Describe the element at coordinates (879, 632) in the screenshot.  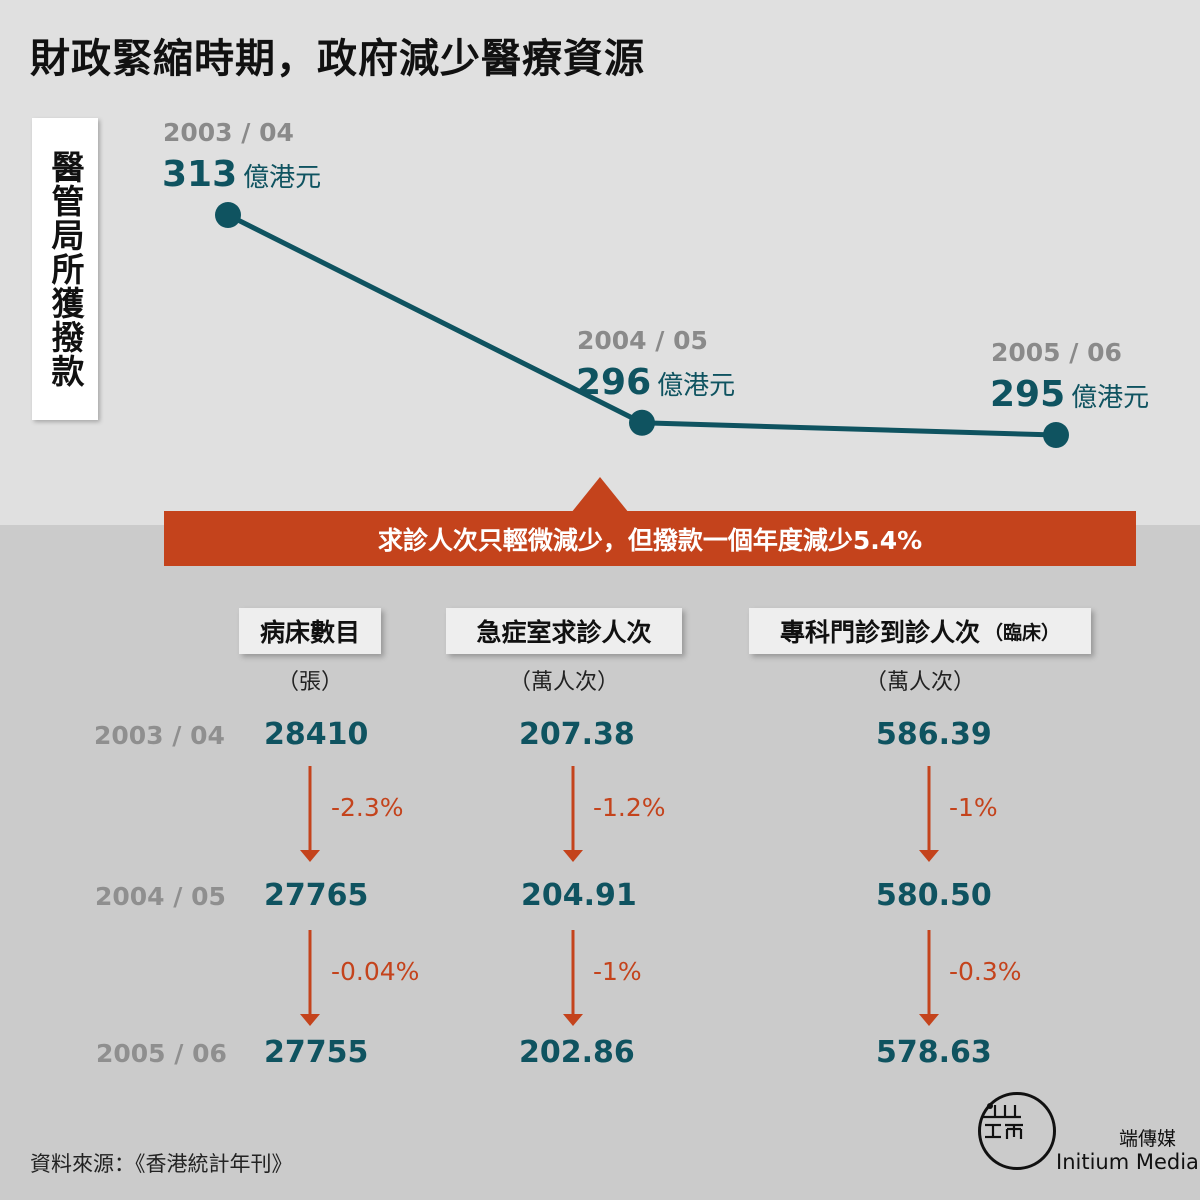
I see `column-header-label: 專科門診到診人次` at that location.